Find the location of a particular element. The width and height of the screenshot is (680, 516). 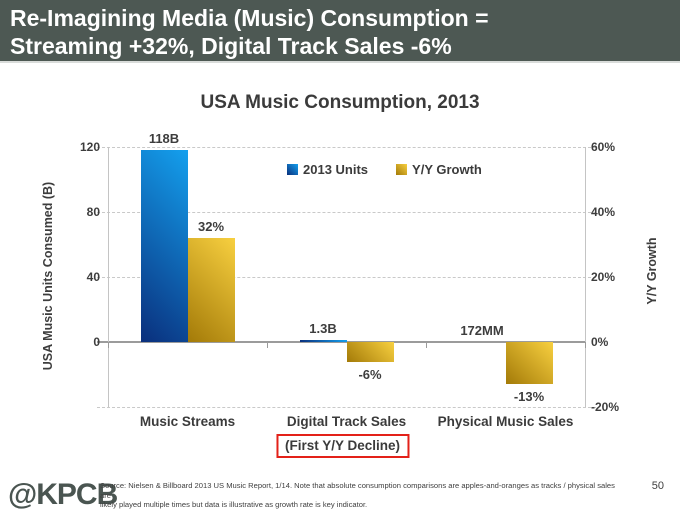

right-axis-tick-label: 0% is located at coordinates (600, 342).